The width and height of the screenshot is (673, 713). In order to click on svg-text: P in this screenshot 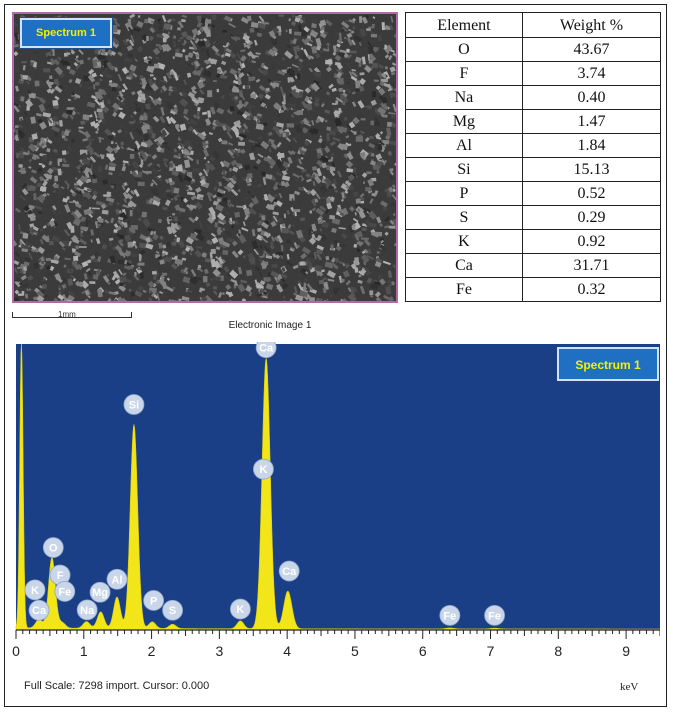, I will do `click(153, 601)`.